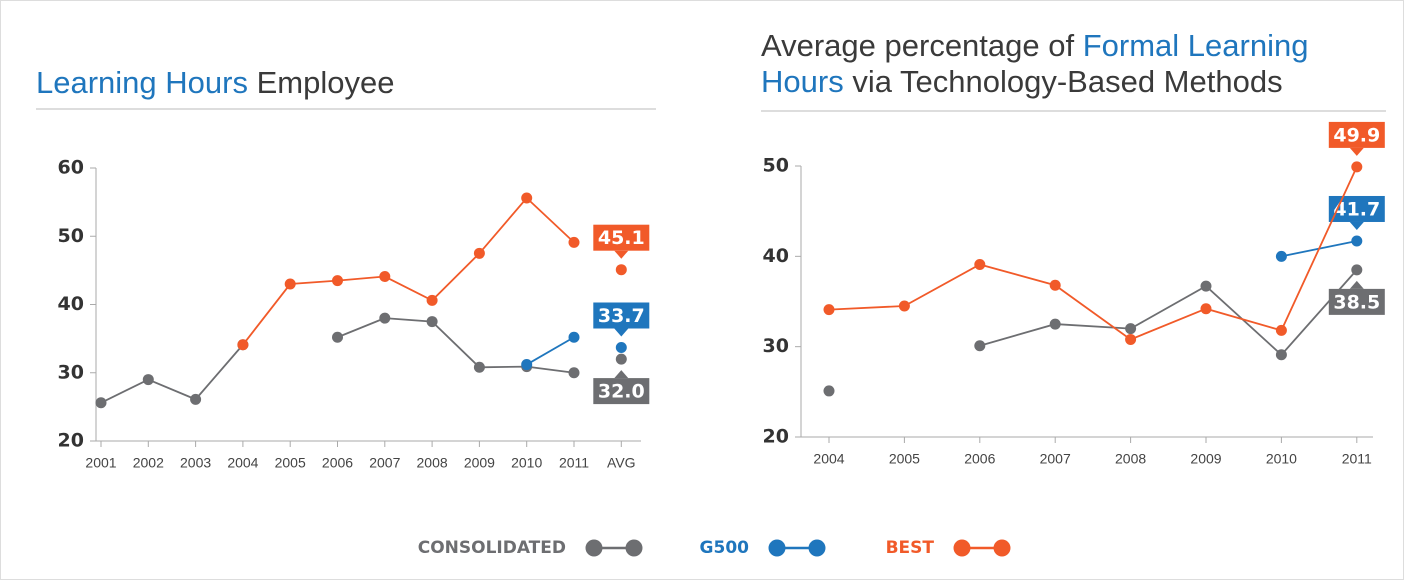 This screenshot has width=1404, height=580. I want to click on chart-title: Learning Hours Employee, so click(346, 83).